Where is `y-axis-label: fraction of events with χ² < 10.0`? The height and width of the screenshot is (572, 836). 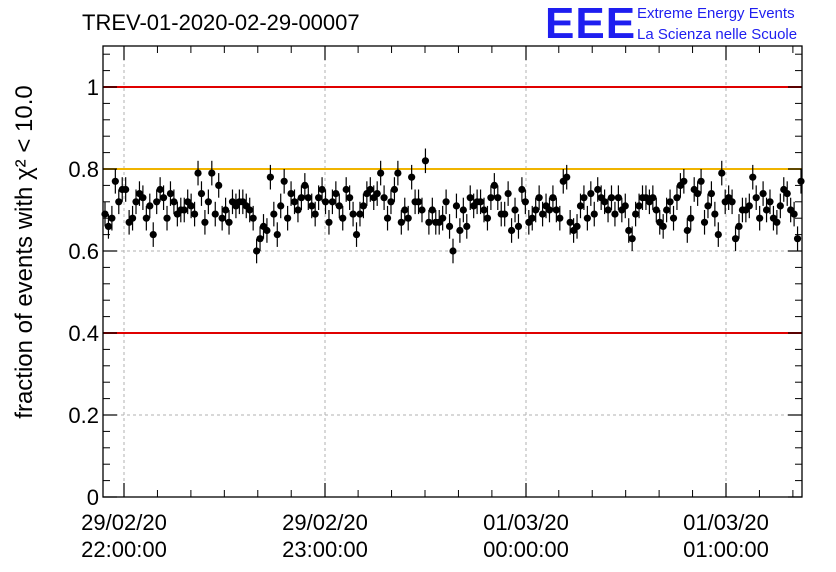
y-axis-label: fraction of events with χ² < 10.0 is located at coordinates (24, 251).